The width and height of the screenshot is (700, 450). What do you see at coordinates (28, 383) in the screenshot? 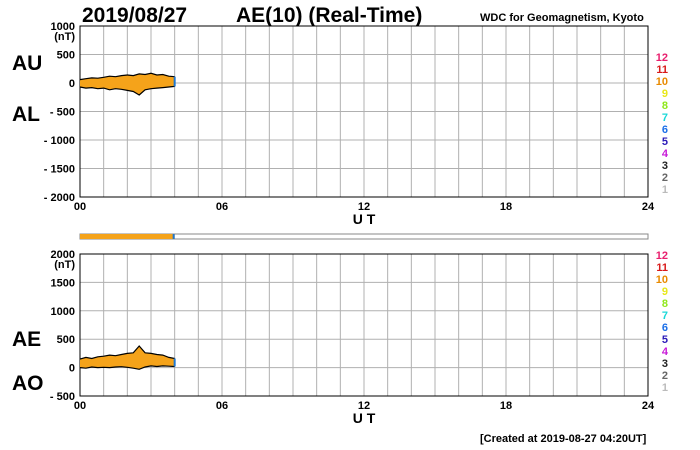
I see `ao-label: AO` at bounding box center [28, 383].